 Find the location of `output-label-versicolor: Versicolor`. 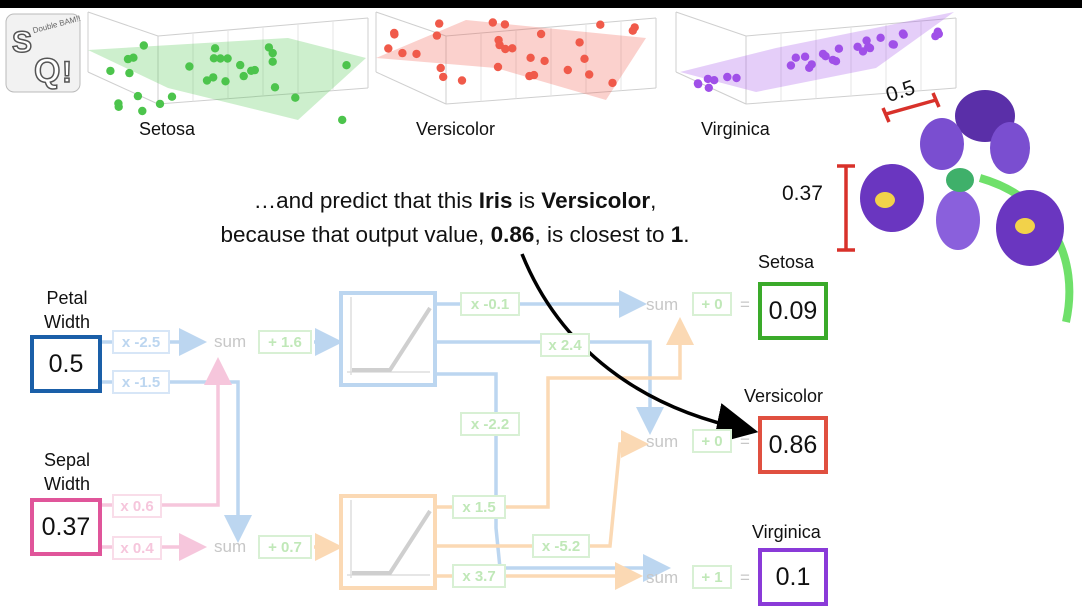

output-label-versicolor: Versicolor is located at coordinates (784, 396).